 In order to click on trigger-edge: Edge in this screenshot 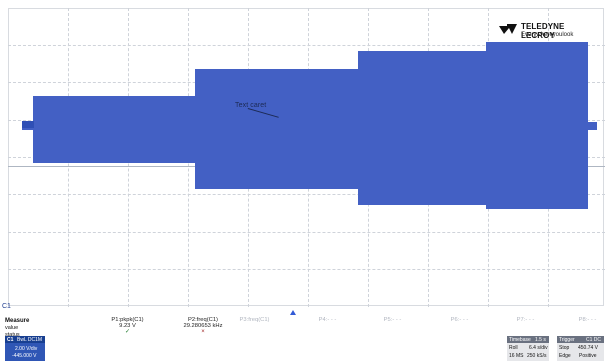, I will do `click(565, 356)`.